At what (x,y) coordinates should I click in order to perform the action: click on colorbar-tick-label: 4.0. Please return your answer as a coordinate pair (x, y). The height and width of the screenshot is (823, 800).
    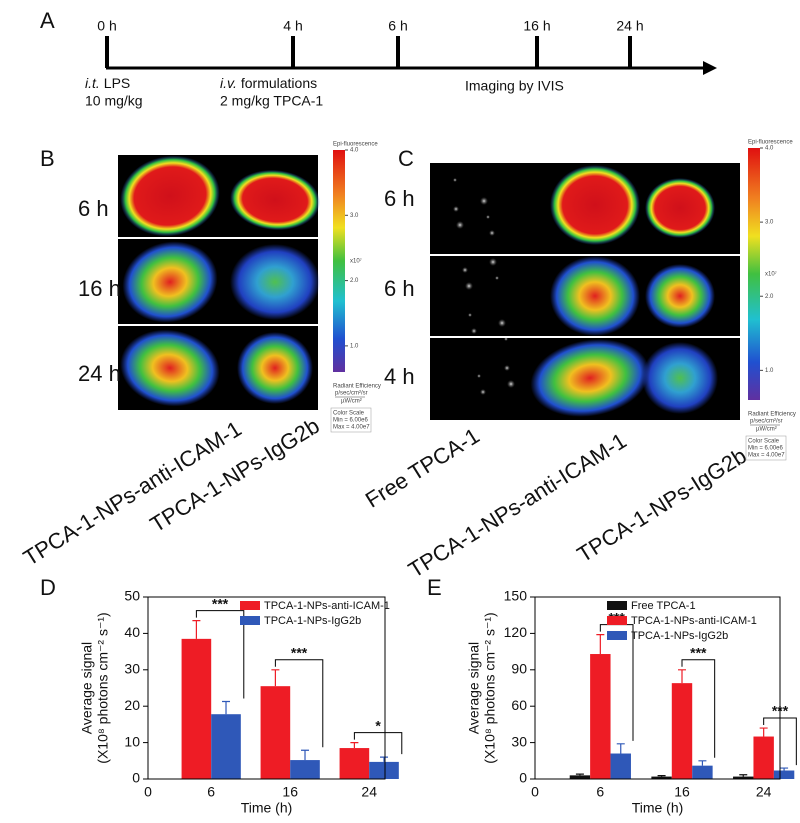
    Looking at the image, I should click on (354, 151).